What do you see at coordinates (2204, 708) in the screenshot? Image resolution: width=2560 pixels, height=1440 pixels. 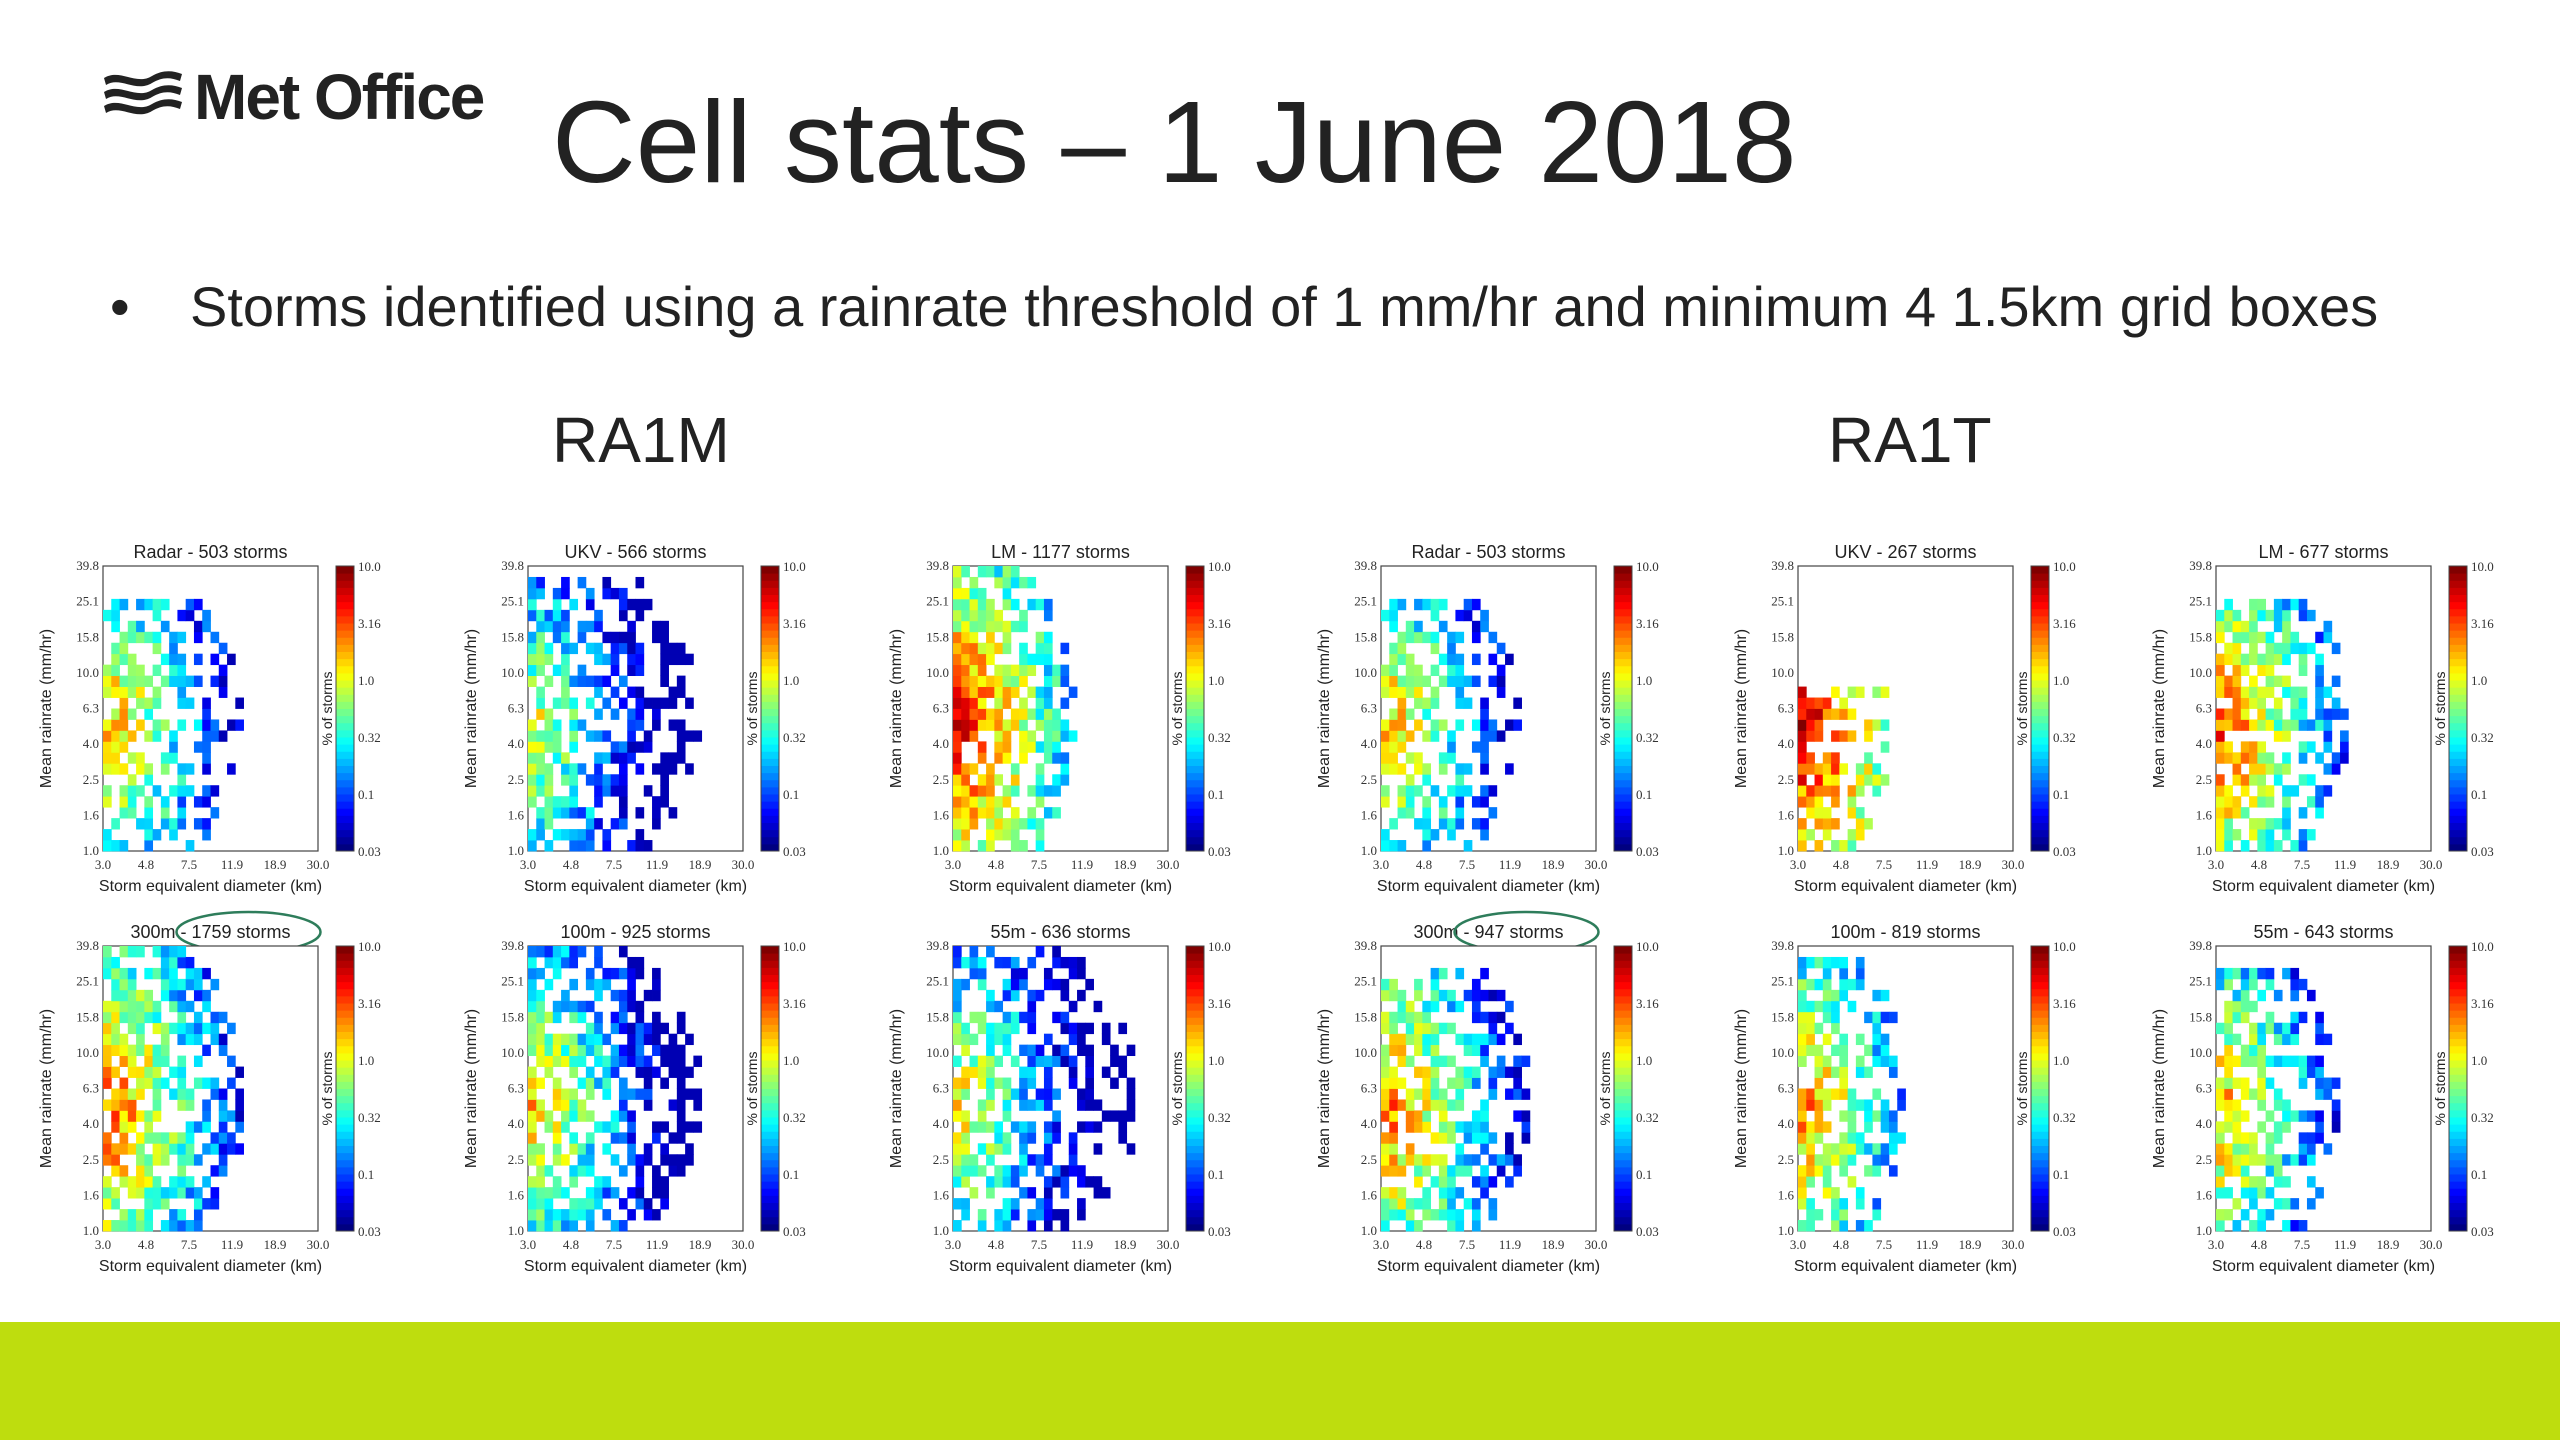 I see `y-tick-label: 6.3` at bounding box center [2204, 708].